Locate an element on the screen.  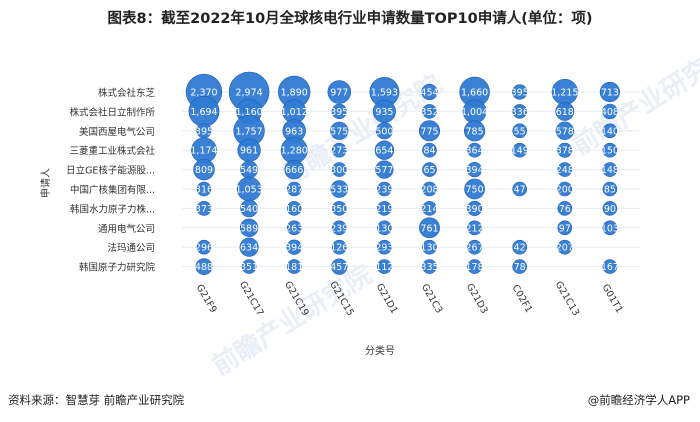
bubble-value-label: 394 is located at coordinates (475, 170).